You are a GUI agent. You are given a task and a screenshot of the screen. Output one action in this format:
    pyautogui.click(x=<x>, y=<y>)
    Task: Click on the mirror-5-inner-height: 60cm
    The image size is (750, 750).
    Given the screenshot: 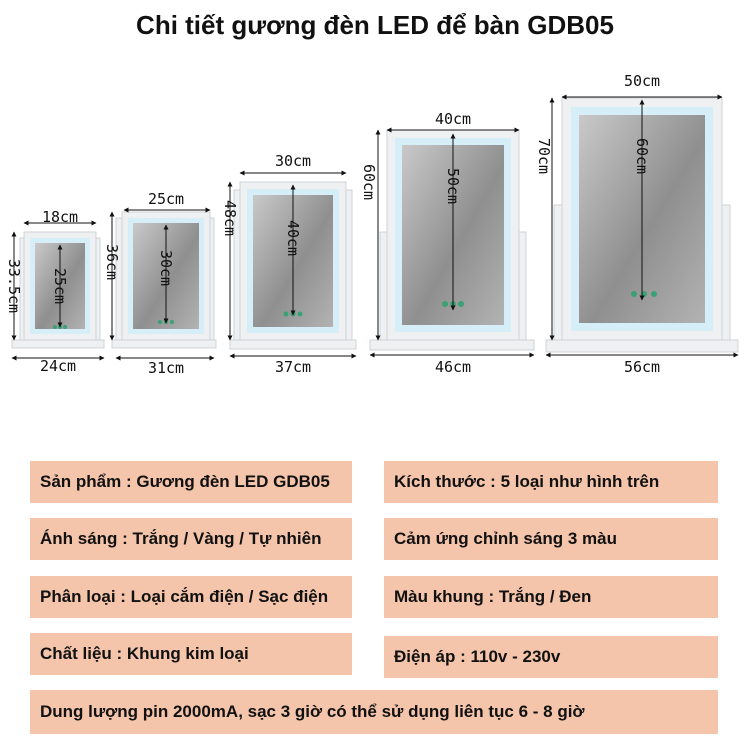 What is the action you would take?
    pyautogui.click(x=642, y=156)
    